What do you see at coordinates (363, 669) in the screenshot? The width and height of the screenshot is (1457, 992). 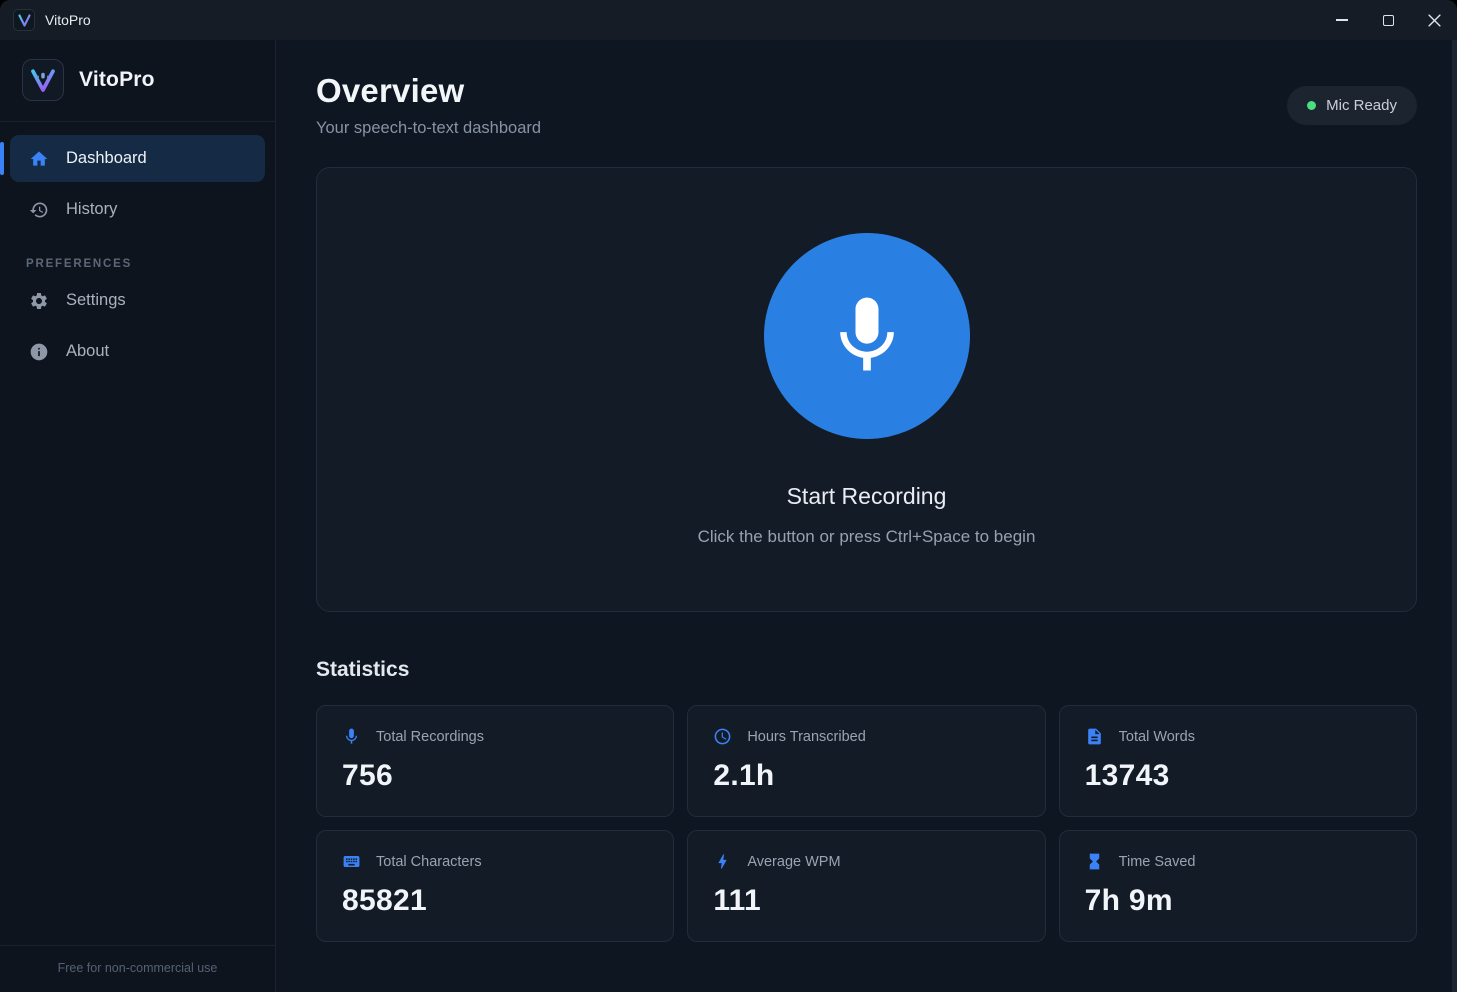 I see `statistics-heading: Statistics` at bounding box center [363, 669].